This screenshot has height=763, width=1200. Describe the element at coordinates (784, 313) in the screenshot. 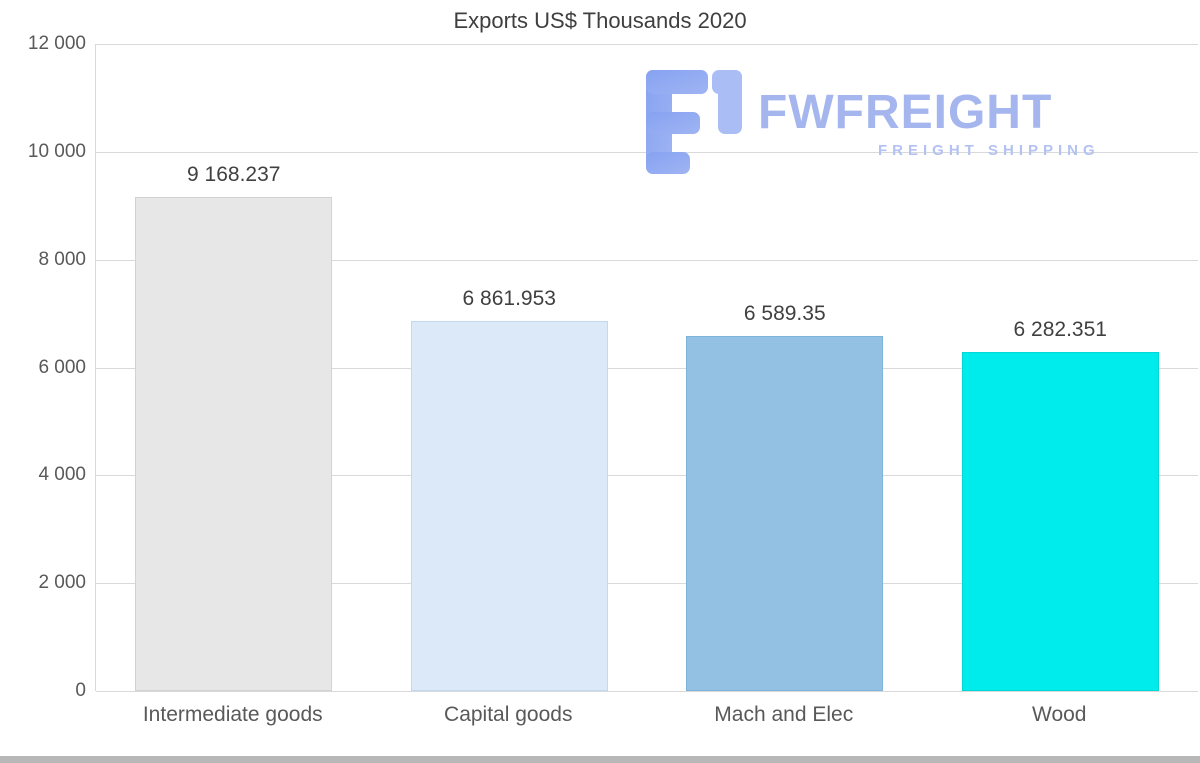

I see `bar-value-label: 6 589.35` at that location.